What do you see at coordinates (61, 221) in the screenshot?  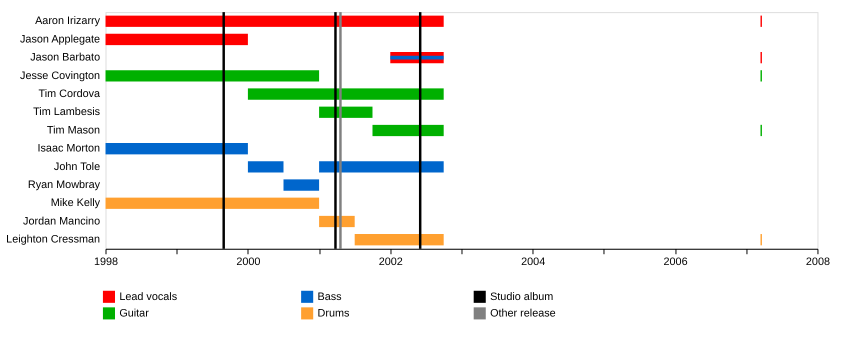 I see `y-tick-label: Jordan Mancino` at bounding box center [61, 221].